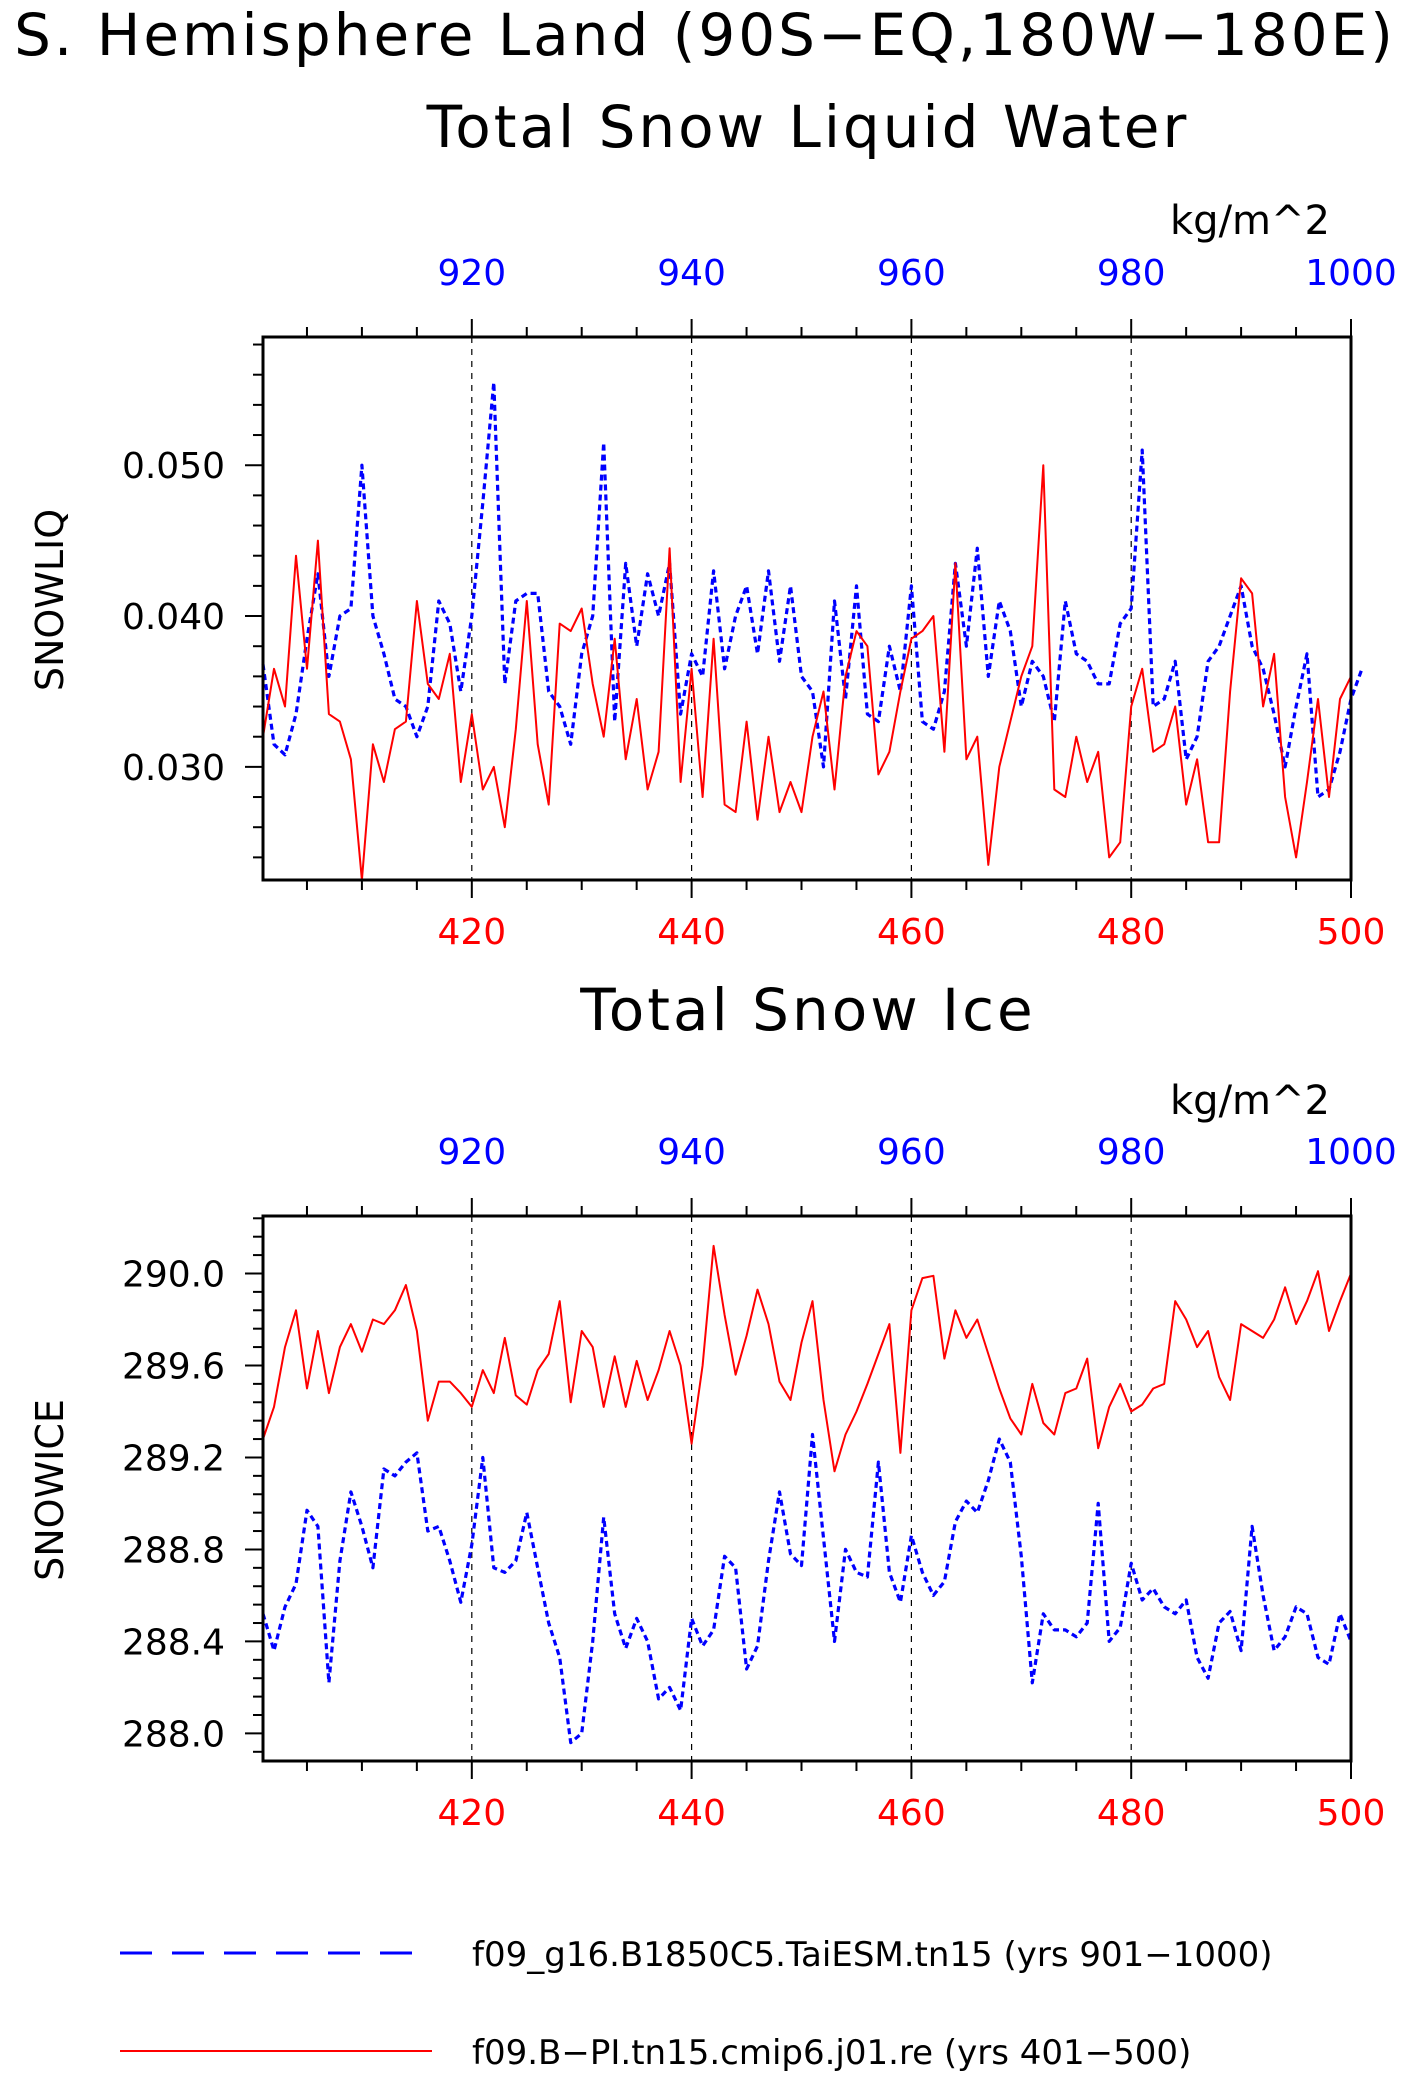 Image resolution: width=1426 pixels, height=2073 pixels. I want to click on y-tick-label: 0.030, so click(173, 768).